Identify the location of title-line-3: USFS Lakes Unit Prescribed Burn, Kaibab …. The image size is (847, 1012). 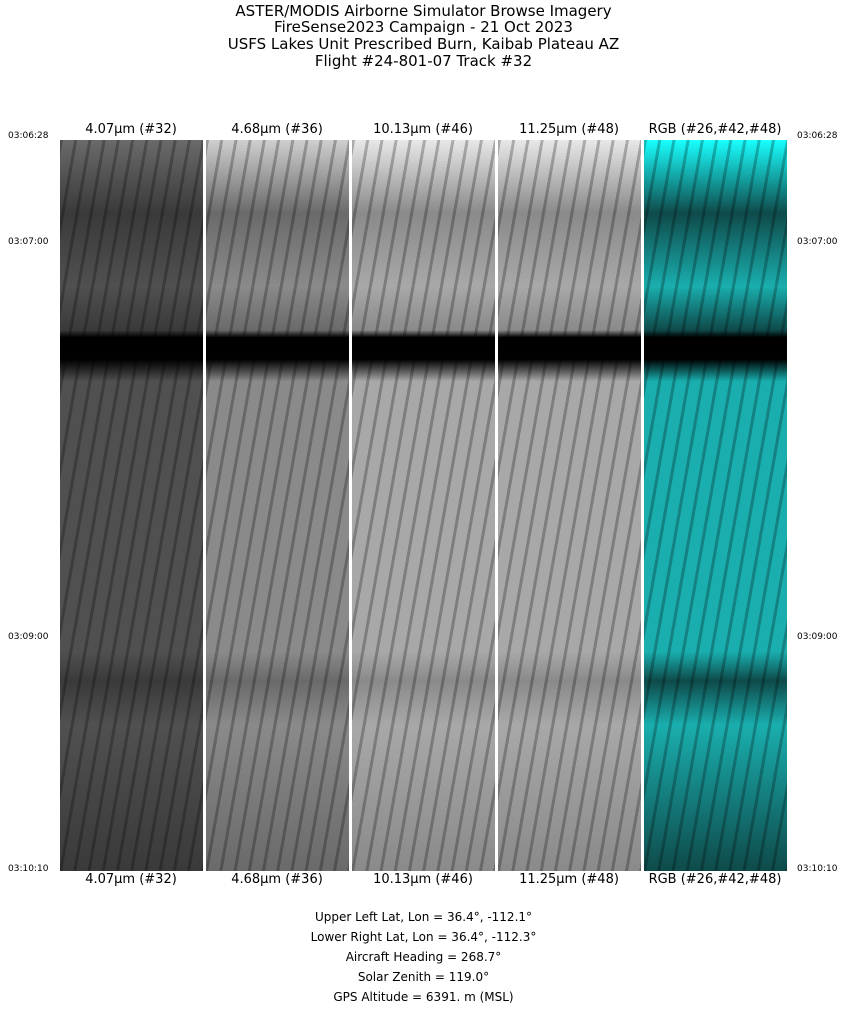
(423, 44).